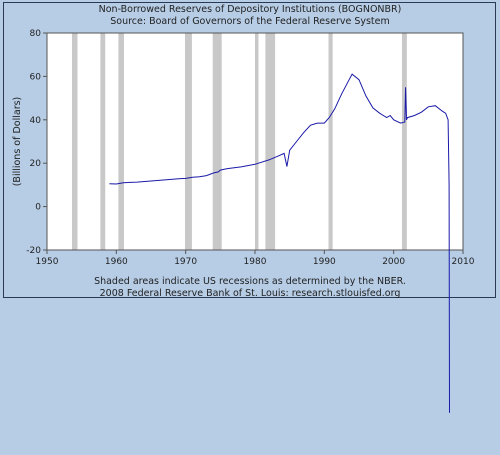 The image size is (500, 455). Describe the element at coordinates (17, 142) in the screenshot. I see `y-axis-label: (Billions of Dollars)` at that location.